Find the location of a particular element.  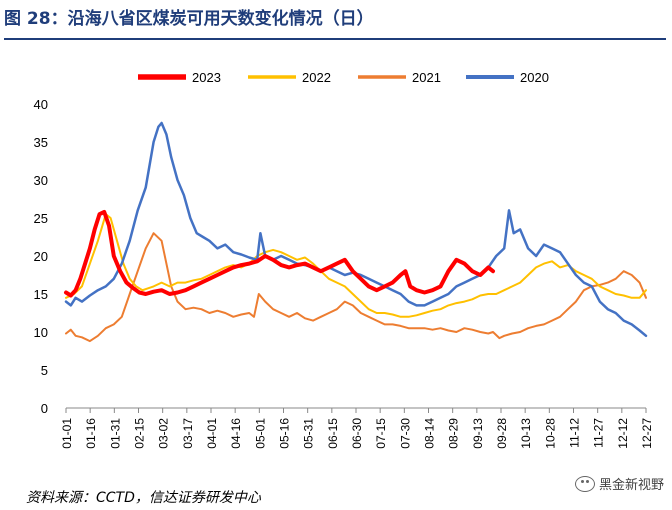

legend-label-2020: 2020 is located at coordinates (534, 77).